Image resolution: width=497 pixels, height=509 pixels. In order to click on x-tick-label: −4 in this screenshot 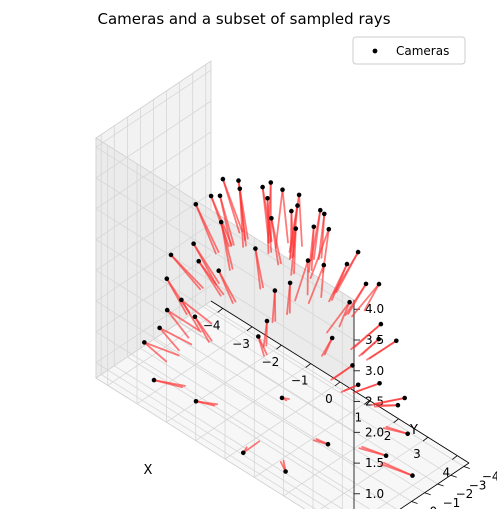, I will do `click(212, 325)`.